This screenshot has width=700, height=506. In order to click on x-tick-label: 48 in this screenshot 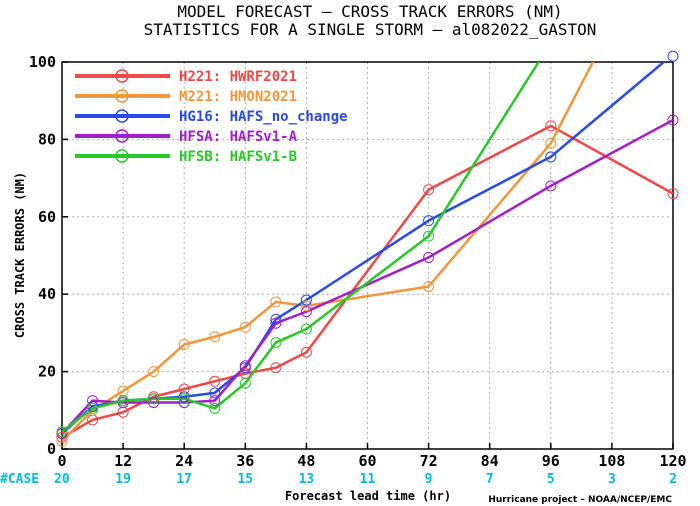, I will do `click(306, 461)`.